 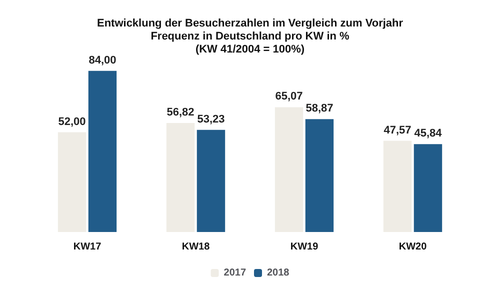 What do you see at coordinates (413, 247) in the screenshot?
I see `x-tick-label: KW20` at bounding box center [413, 247].